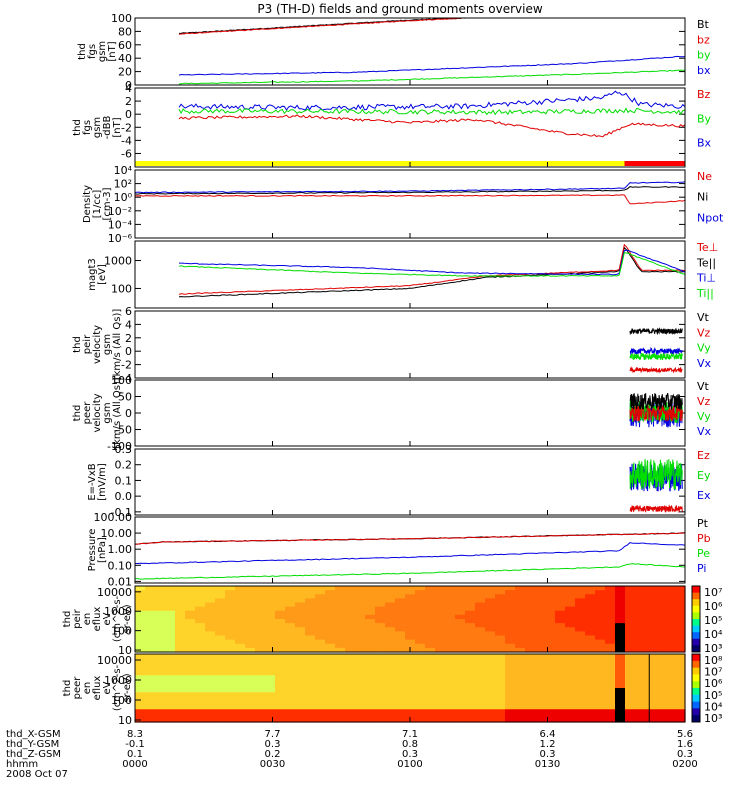 The width and height of the screenshot is (750, 800). I want to click on y-tick-label: 100, so click(121, 288).